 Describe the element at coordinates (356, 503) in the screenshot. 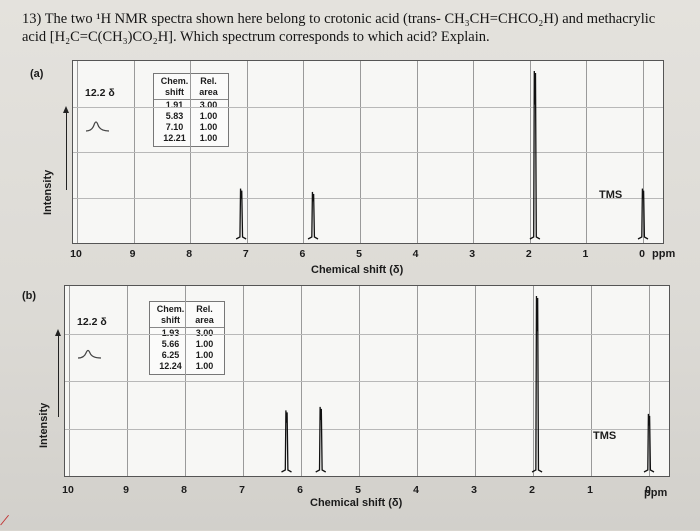

I see `panel-b-x-label: Chemical shift (δ)` at that location.